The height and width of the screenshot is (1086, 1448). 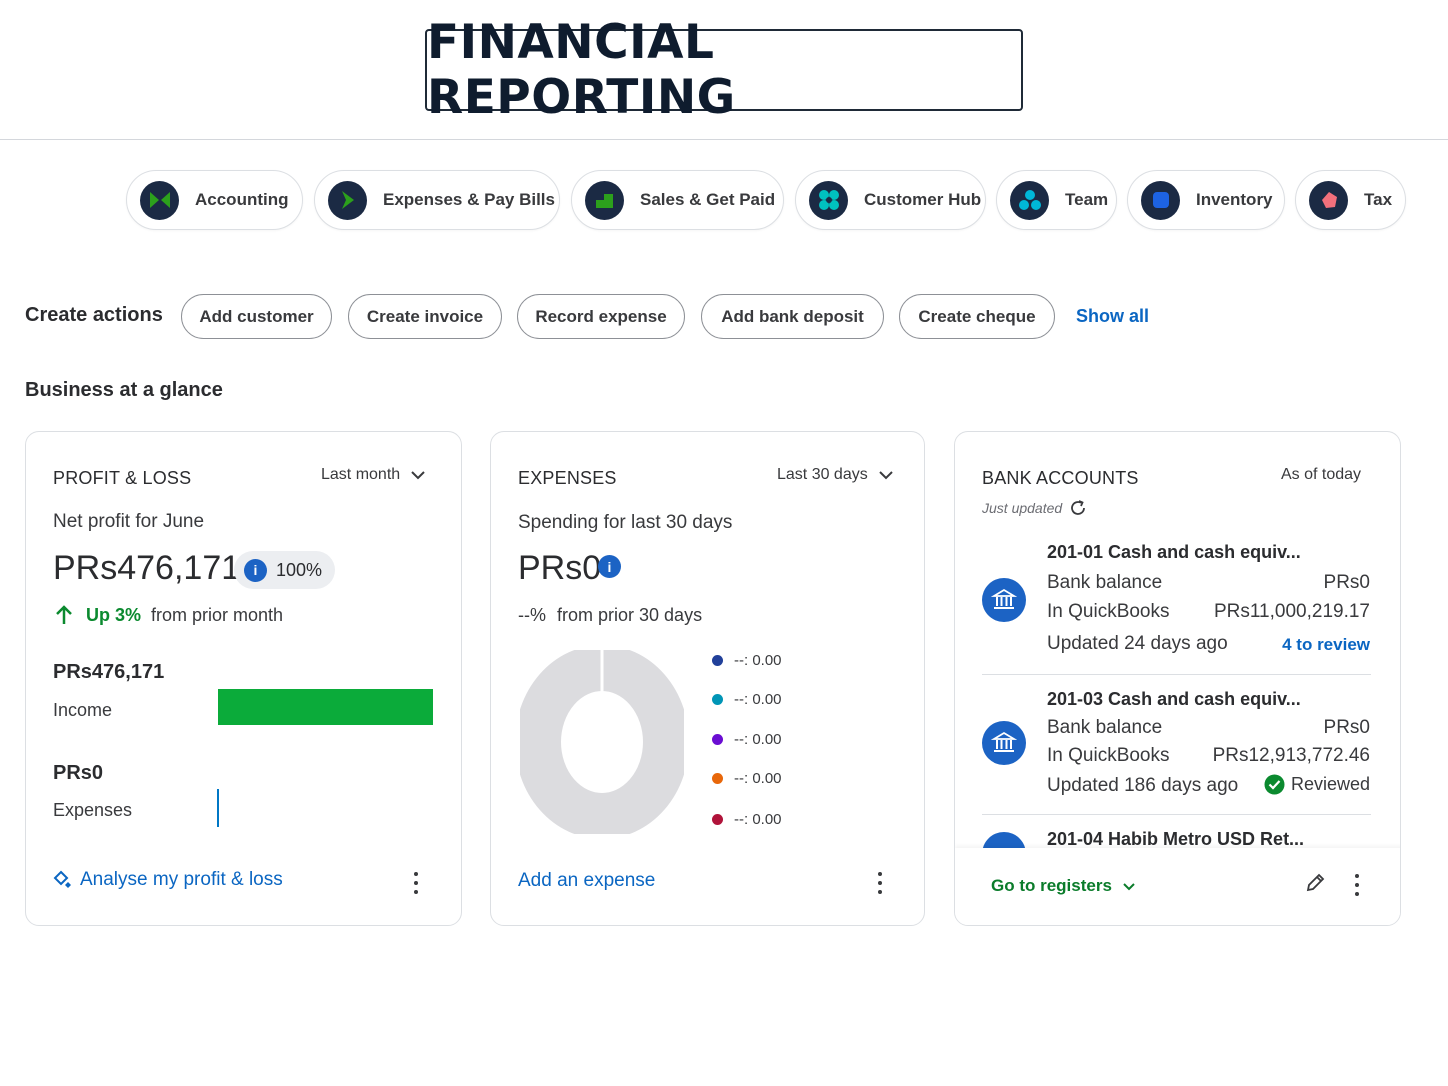 What do you see at coordinates (83, 710) in the screenshot?
I see `income-label: Income` at bounding box center [83, 710].